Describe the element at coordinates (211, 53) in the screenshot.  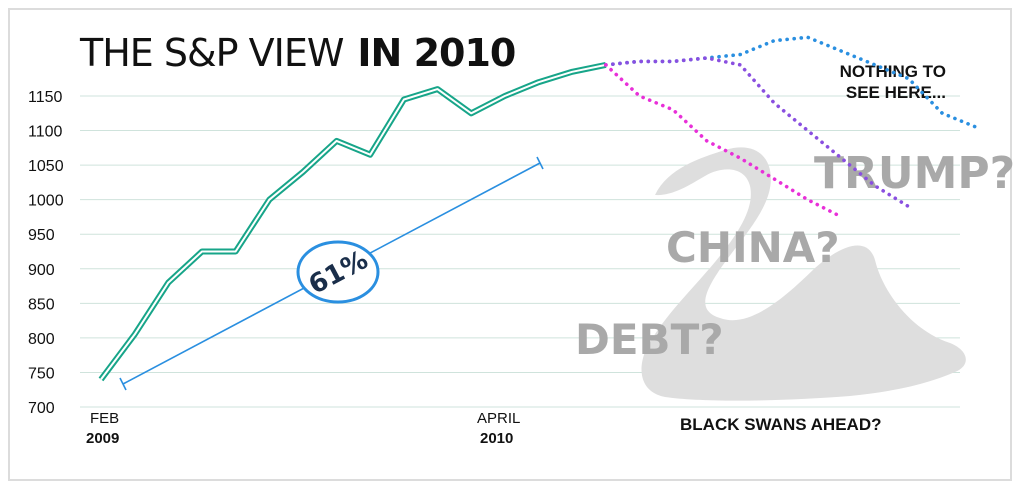
I see `title-light: THE S&P VIEW` at that location.